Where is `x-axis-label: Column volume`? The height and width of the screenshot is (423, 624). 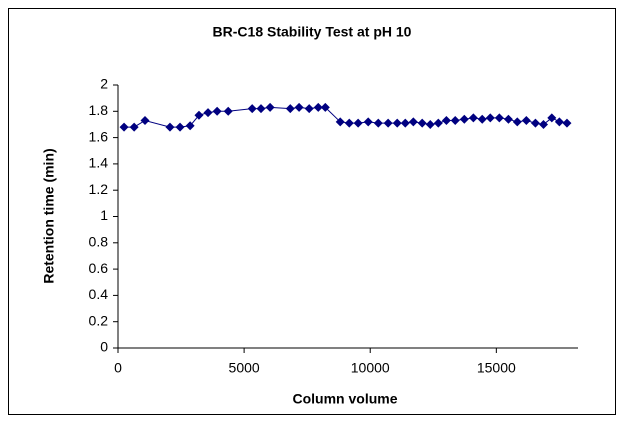
x-axis-label: Column volume is located at coordinates (344, 399).